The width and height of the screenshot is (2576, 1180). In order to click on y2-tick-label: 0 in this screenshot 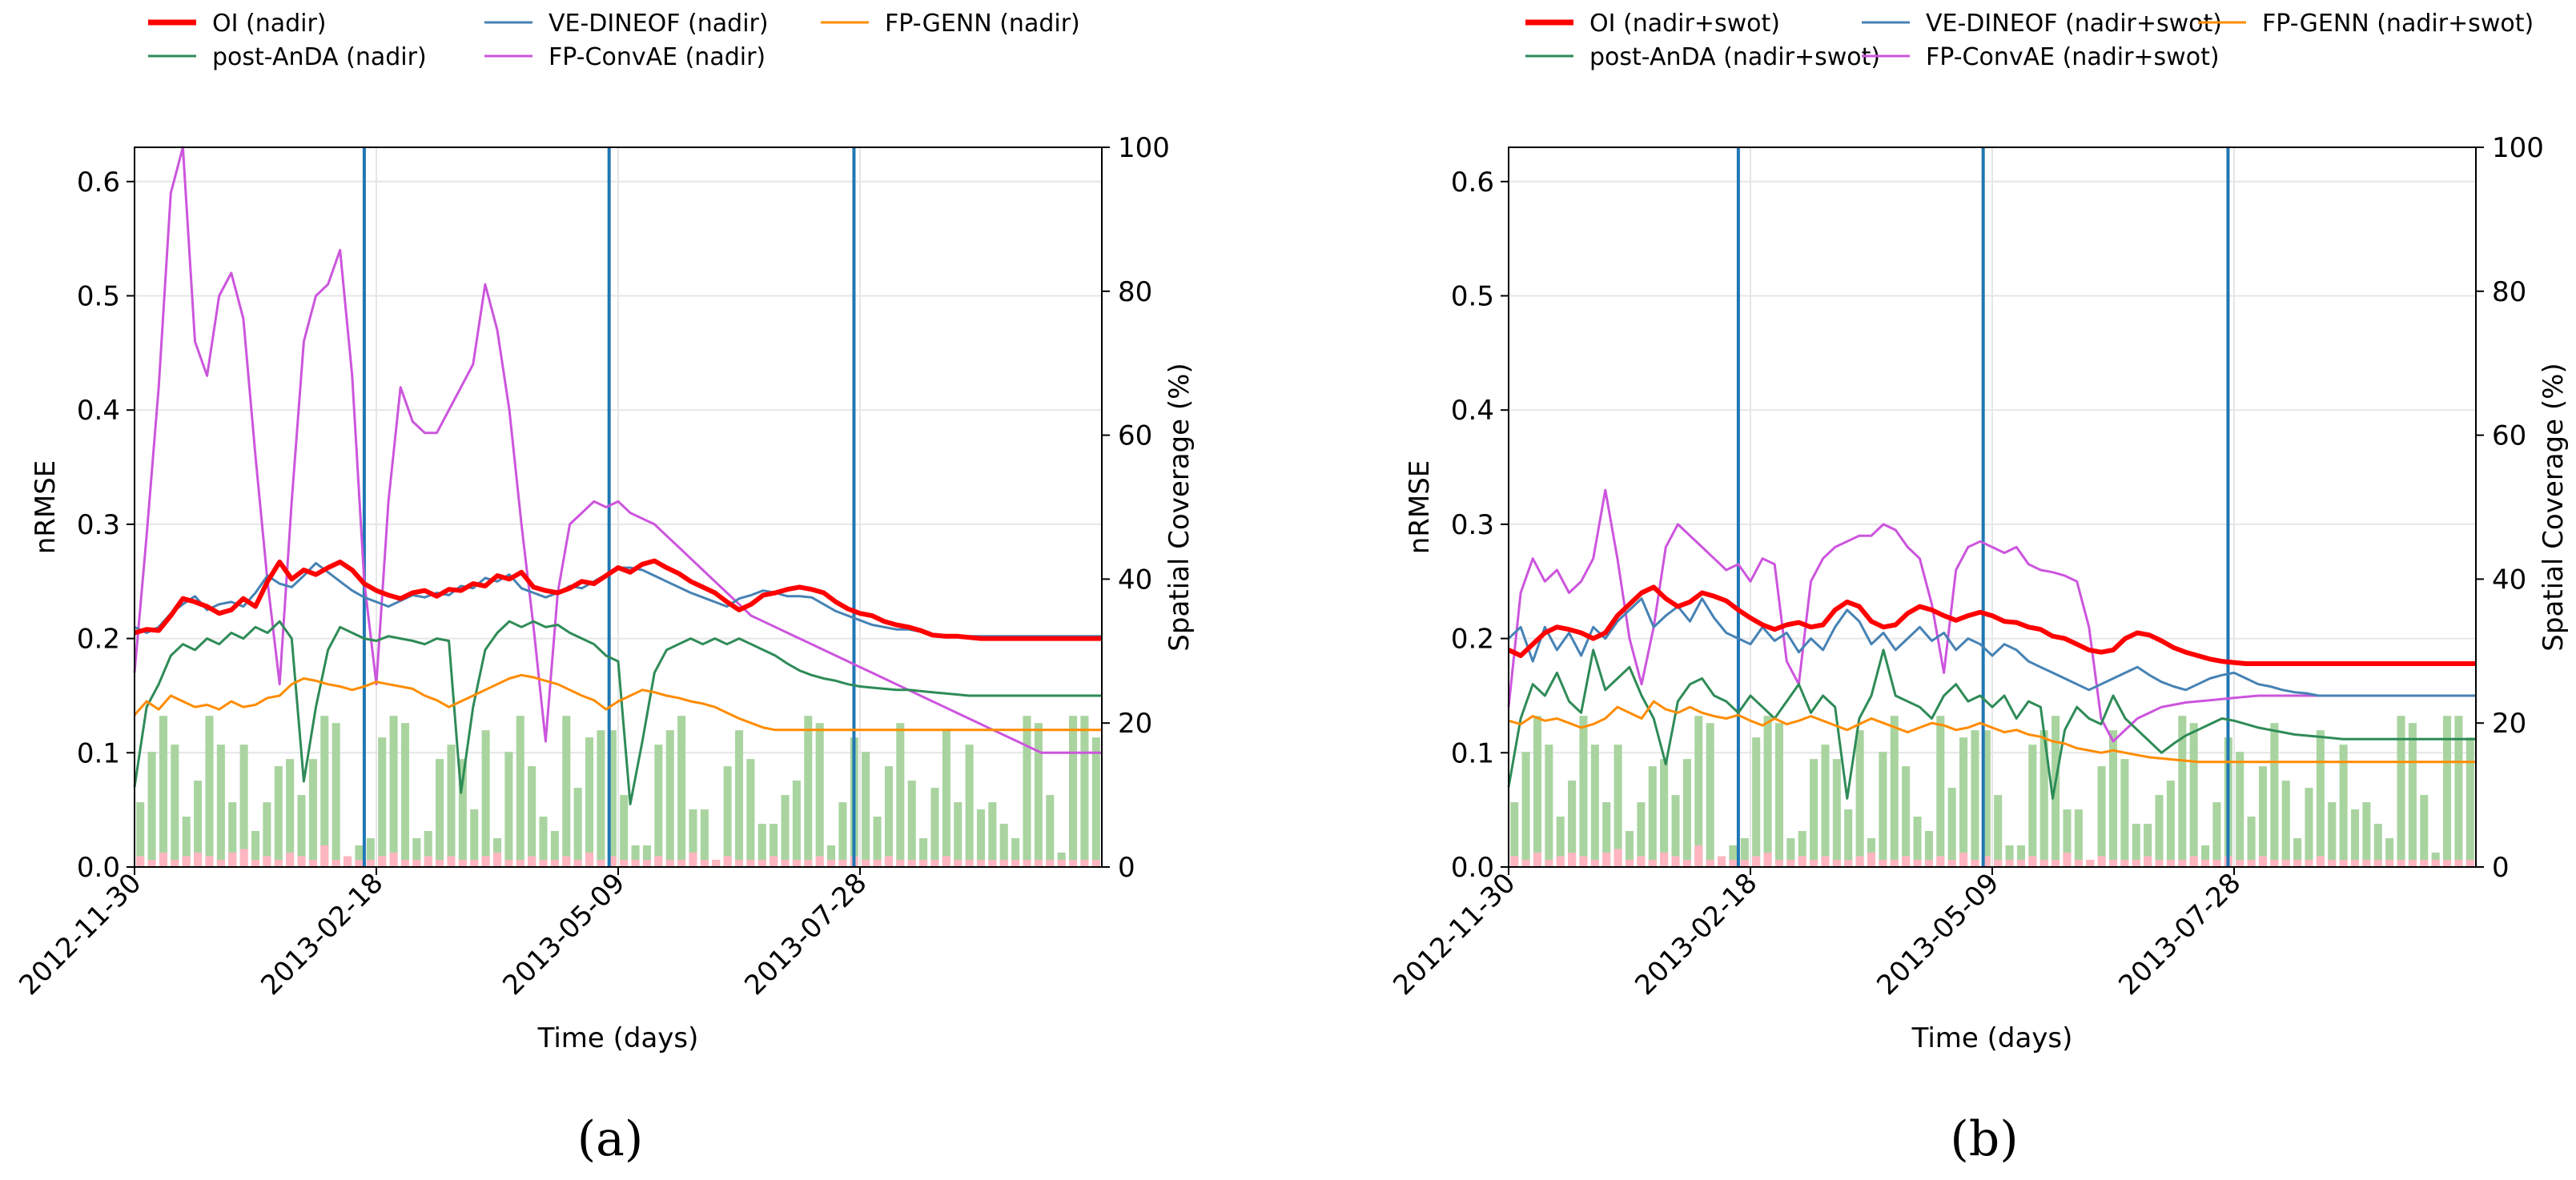, I will do `click(2501, 868)`.